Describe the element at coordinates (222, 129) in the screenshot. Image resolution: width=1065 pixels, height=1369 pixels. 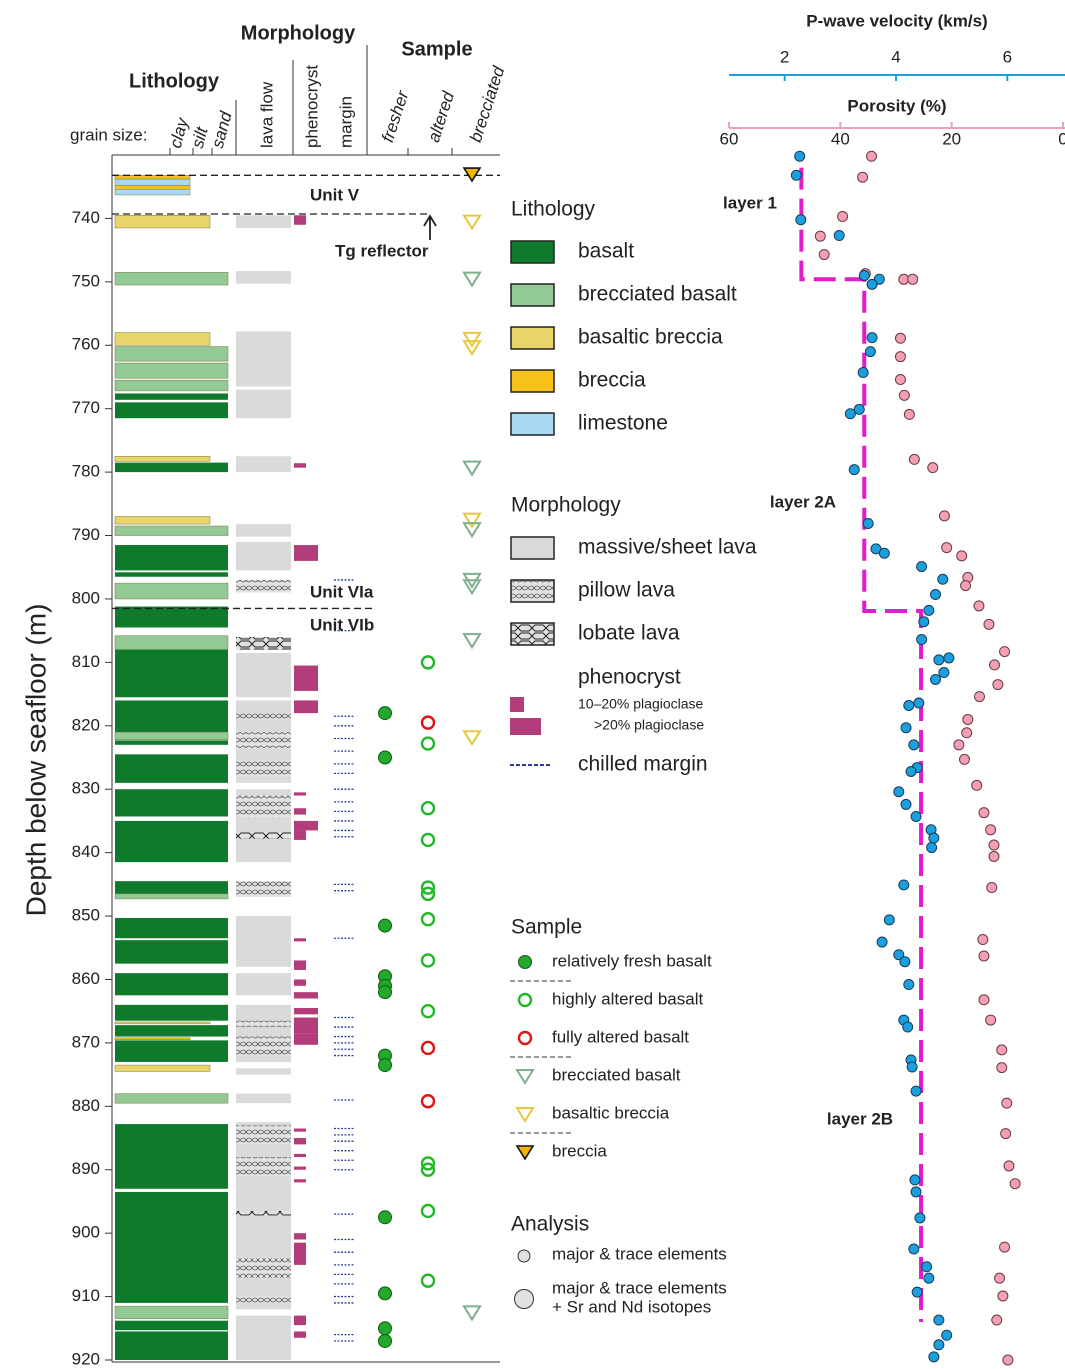
I see `header: sand` at that location.